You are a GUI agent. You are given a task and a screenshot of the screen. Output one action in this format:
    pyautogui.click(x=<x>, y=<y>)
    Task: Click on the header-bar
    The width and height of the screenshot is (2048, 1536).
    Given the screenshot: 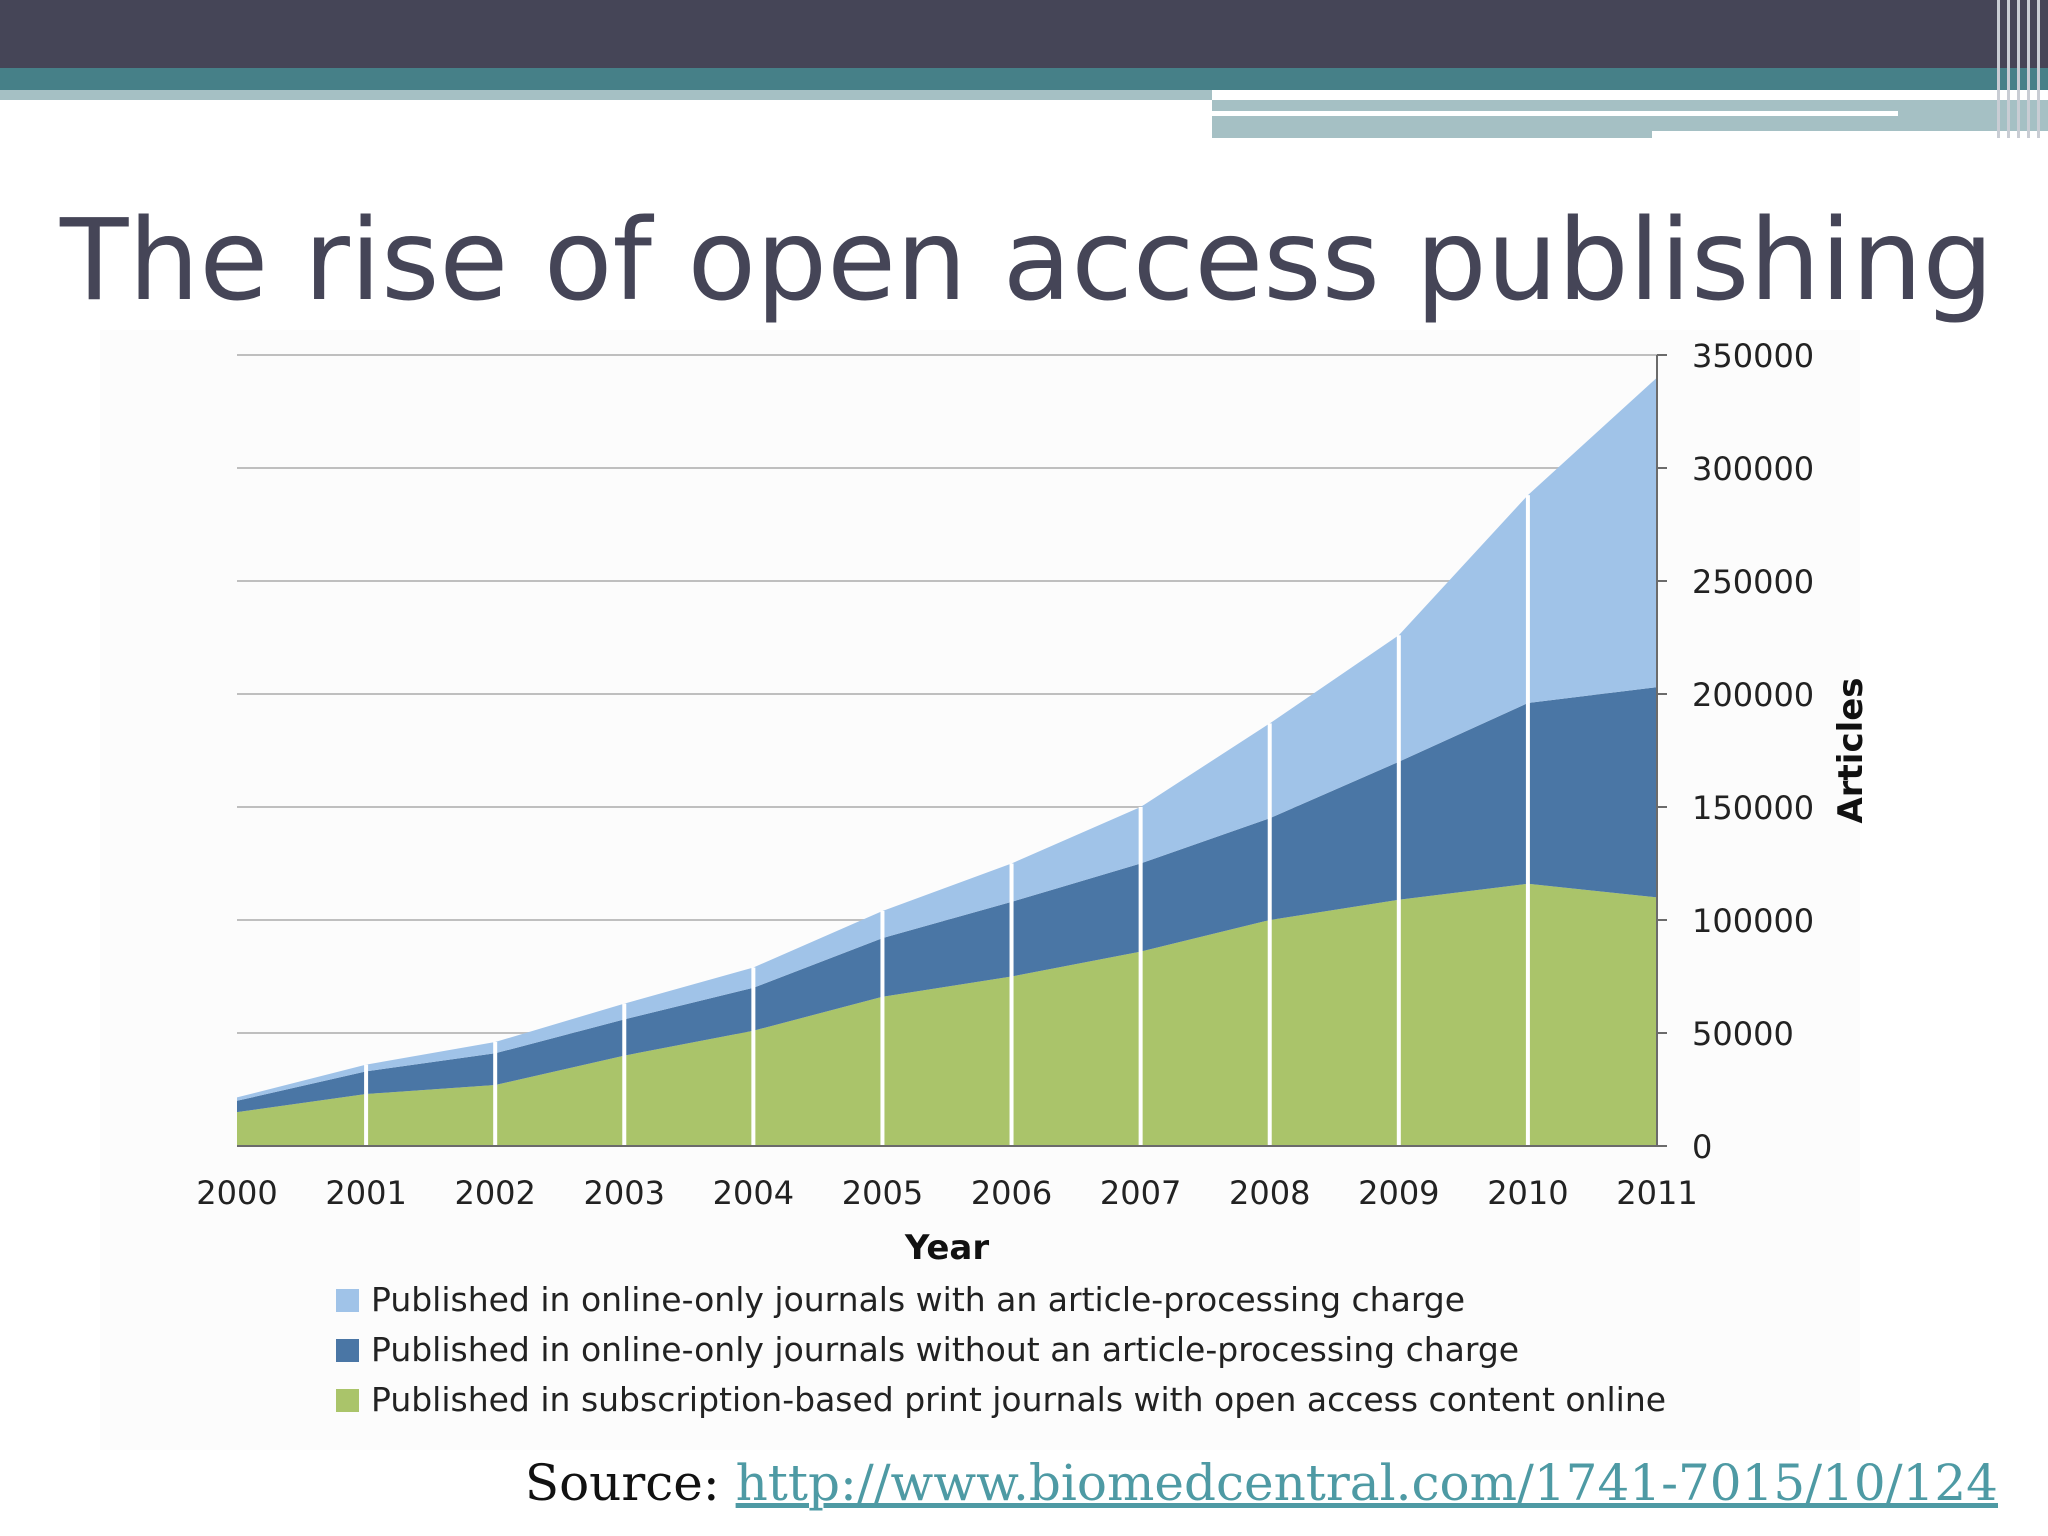 What is the action you would take?
    pyautogui.click(x=1024, y=34)
    